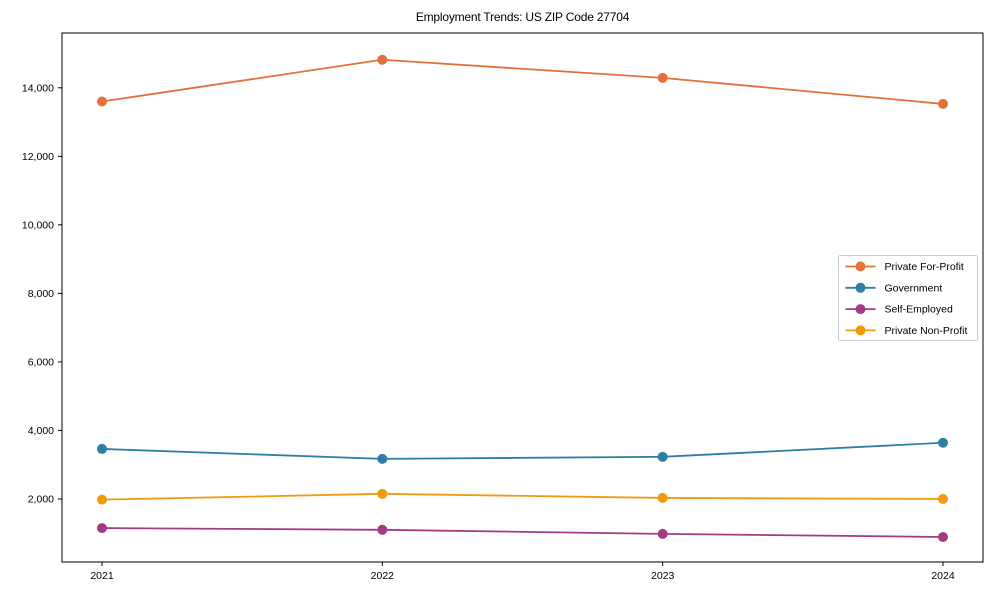  I want to click on legend-box, so click(908, 298).